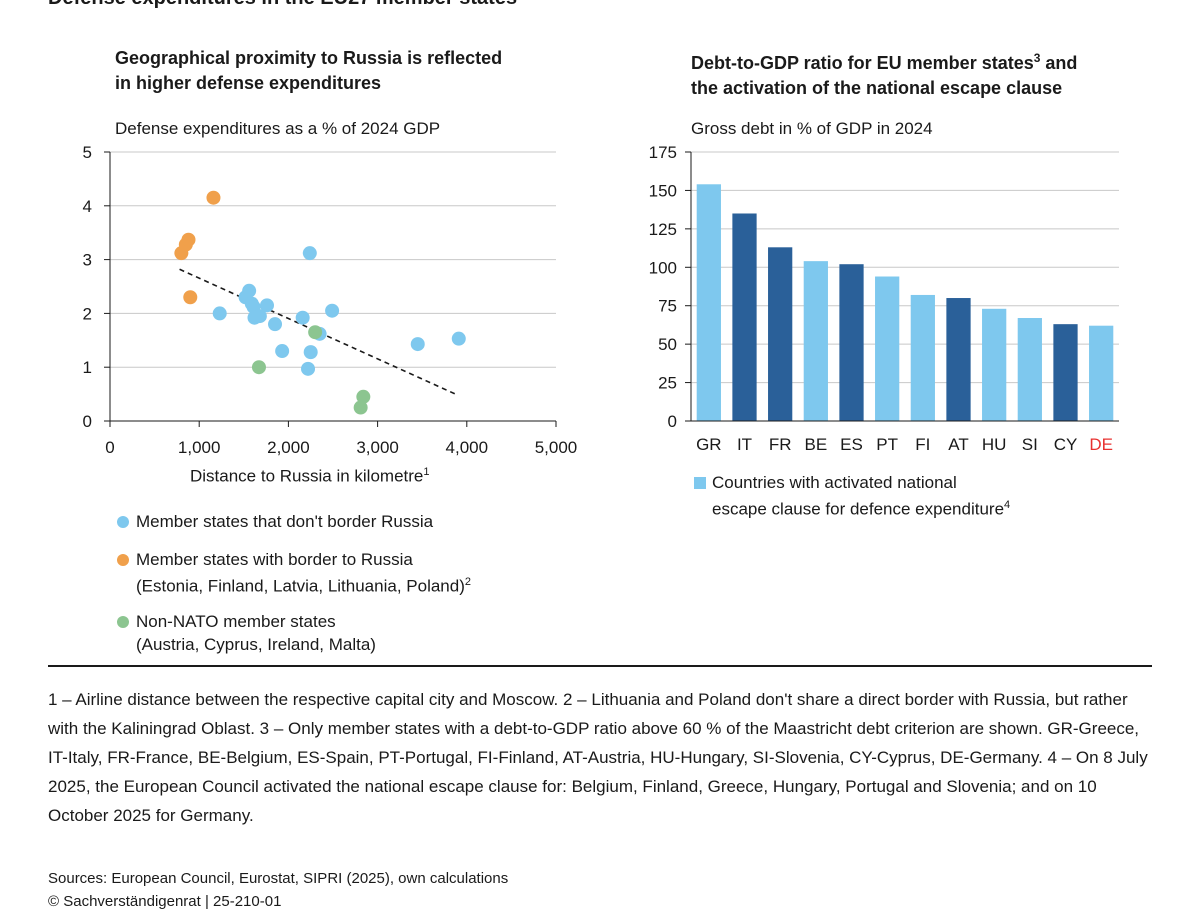 This screenshot has width=1200, height=910. What do you see at coordinates (780, 334) in the screenshot?
I see `bar-fr` at bounding box center [780, 334].